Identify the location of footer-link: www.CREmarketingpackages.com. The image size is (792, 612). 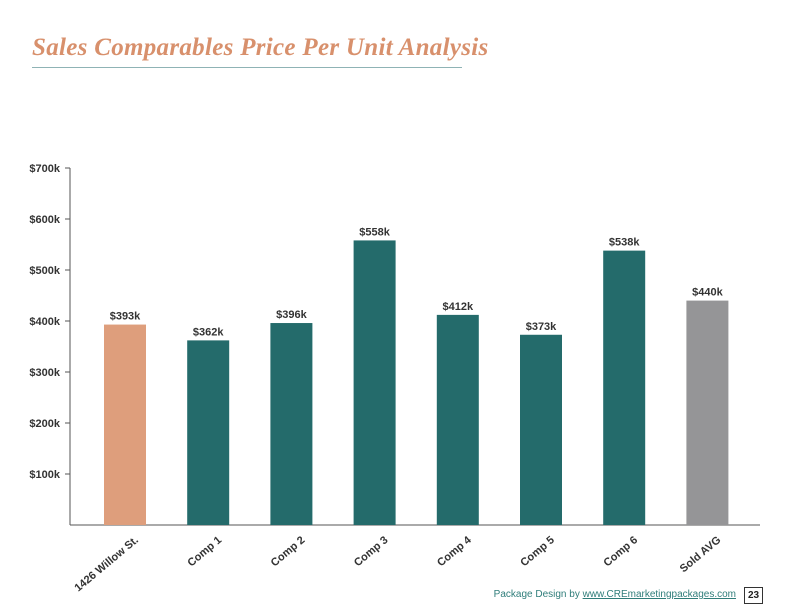
(659, 594).